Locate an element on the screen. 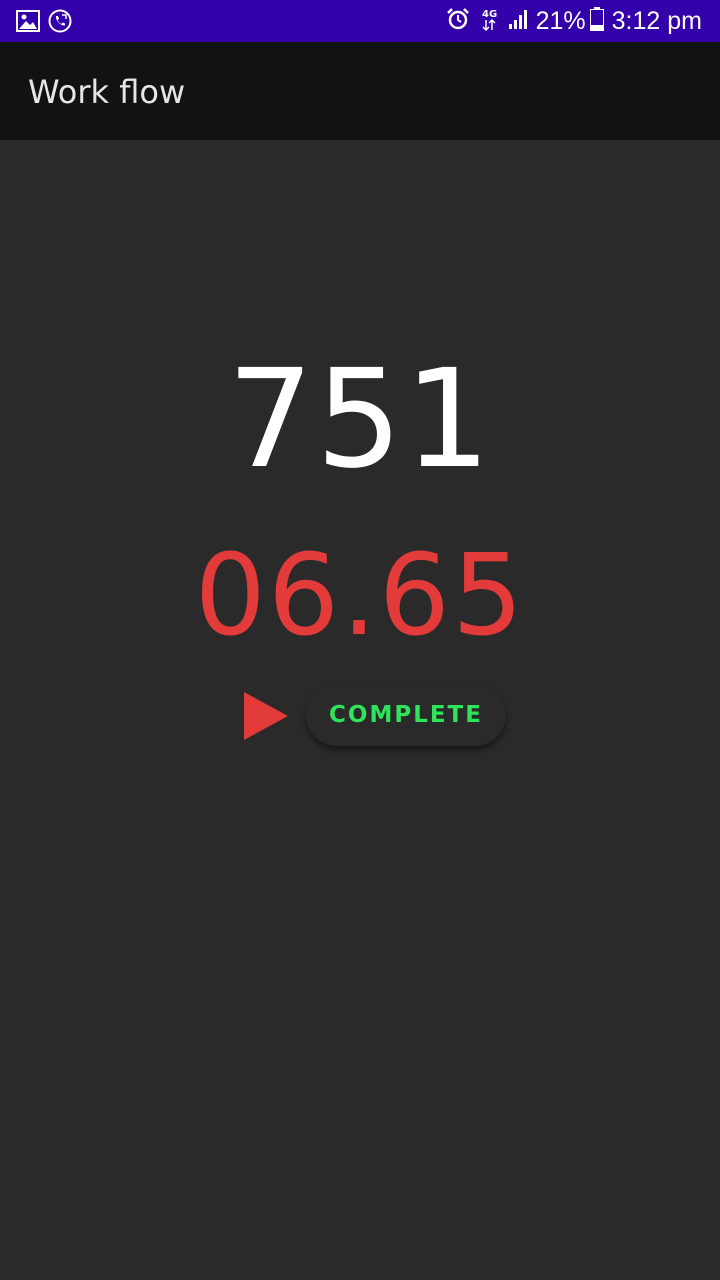 Image resolution: width=720 pixels, height=1280 pixels. controls: COMPLETE is located at coordinates (360, 715).